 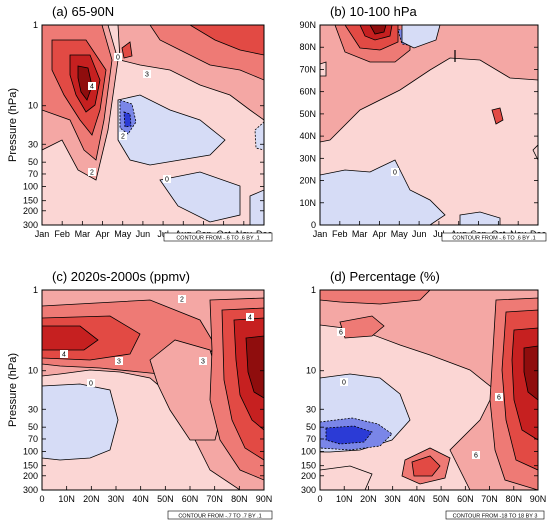 I want to click on y-tick-label: 60N, so click(x=307, y=92).